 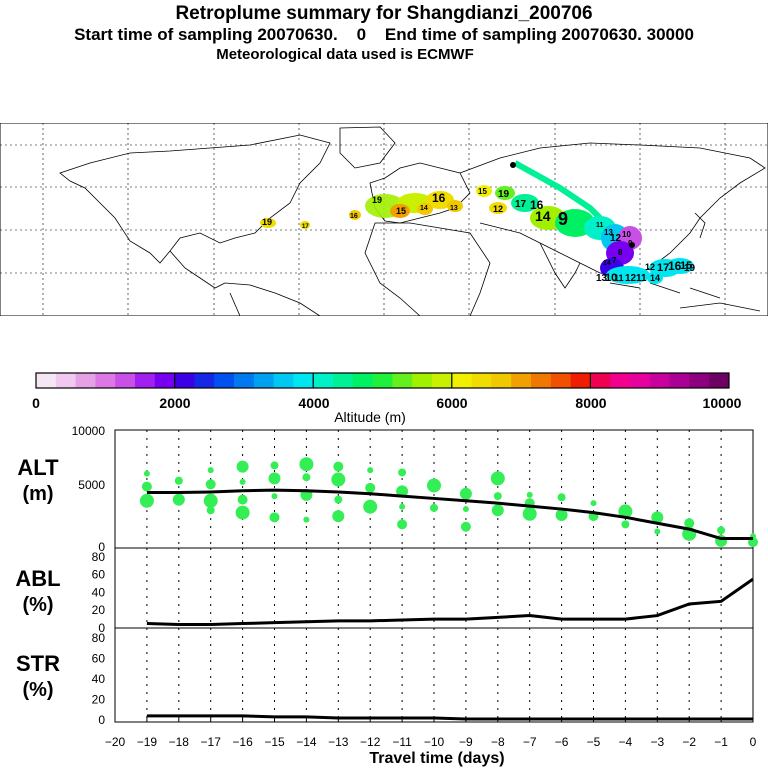 I want to click on x-tick-label: −5, so click(x=594, y=742).